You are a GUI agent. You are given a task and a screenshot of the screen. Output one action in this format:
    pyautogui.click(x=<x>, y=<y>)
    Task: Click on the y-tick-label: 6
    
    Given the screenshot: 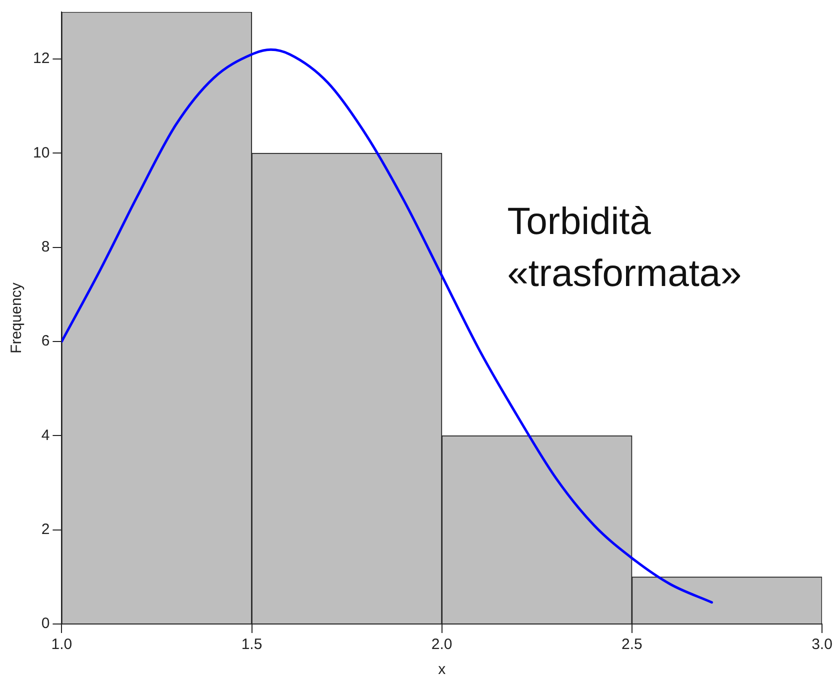 What is the action you would take?
    pyautogui.click(x=45, y=341)
    